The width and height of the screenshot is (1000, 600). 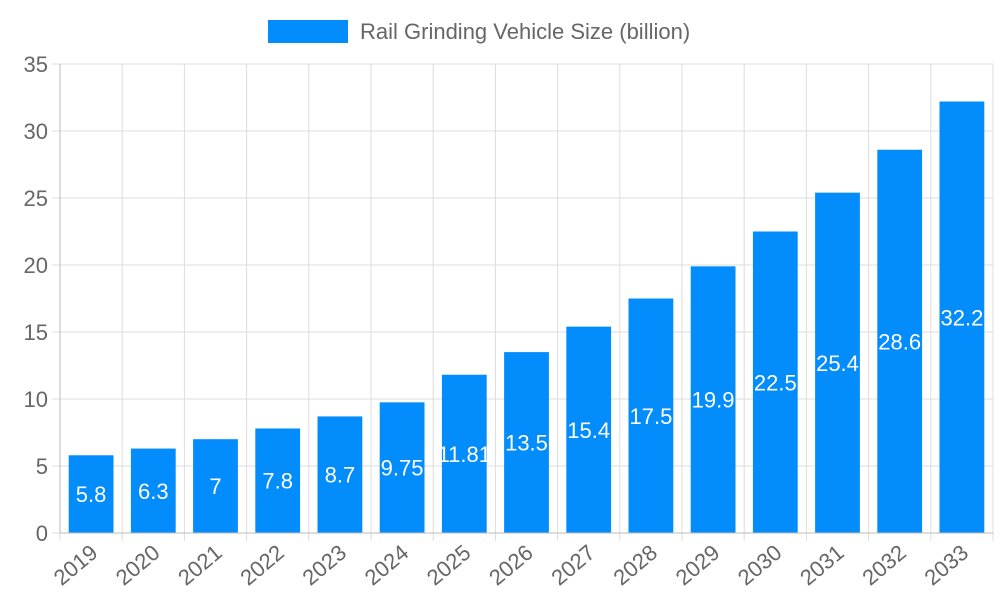 What do you see at coordinates (36, 399) in the screenshot?
I see `y-tick-label: 10` at bounding box center [36, 399].